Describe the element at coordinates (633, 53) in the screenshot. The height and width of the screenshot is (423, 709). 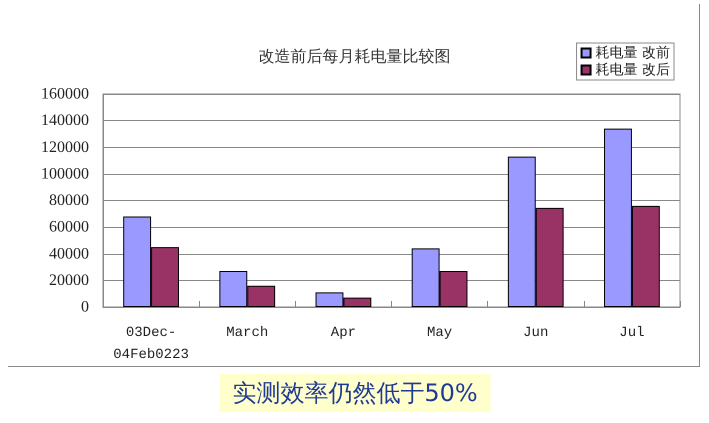
I see `legend-label: 耗电量 改前` at that location.